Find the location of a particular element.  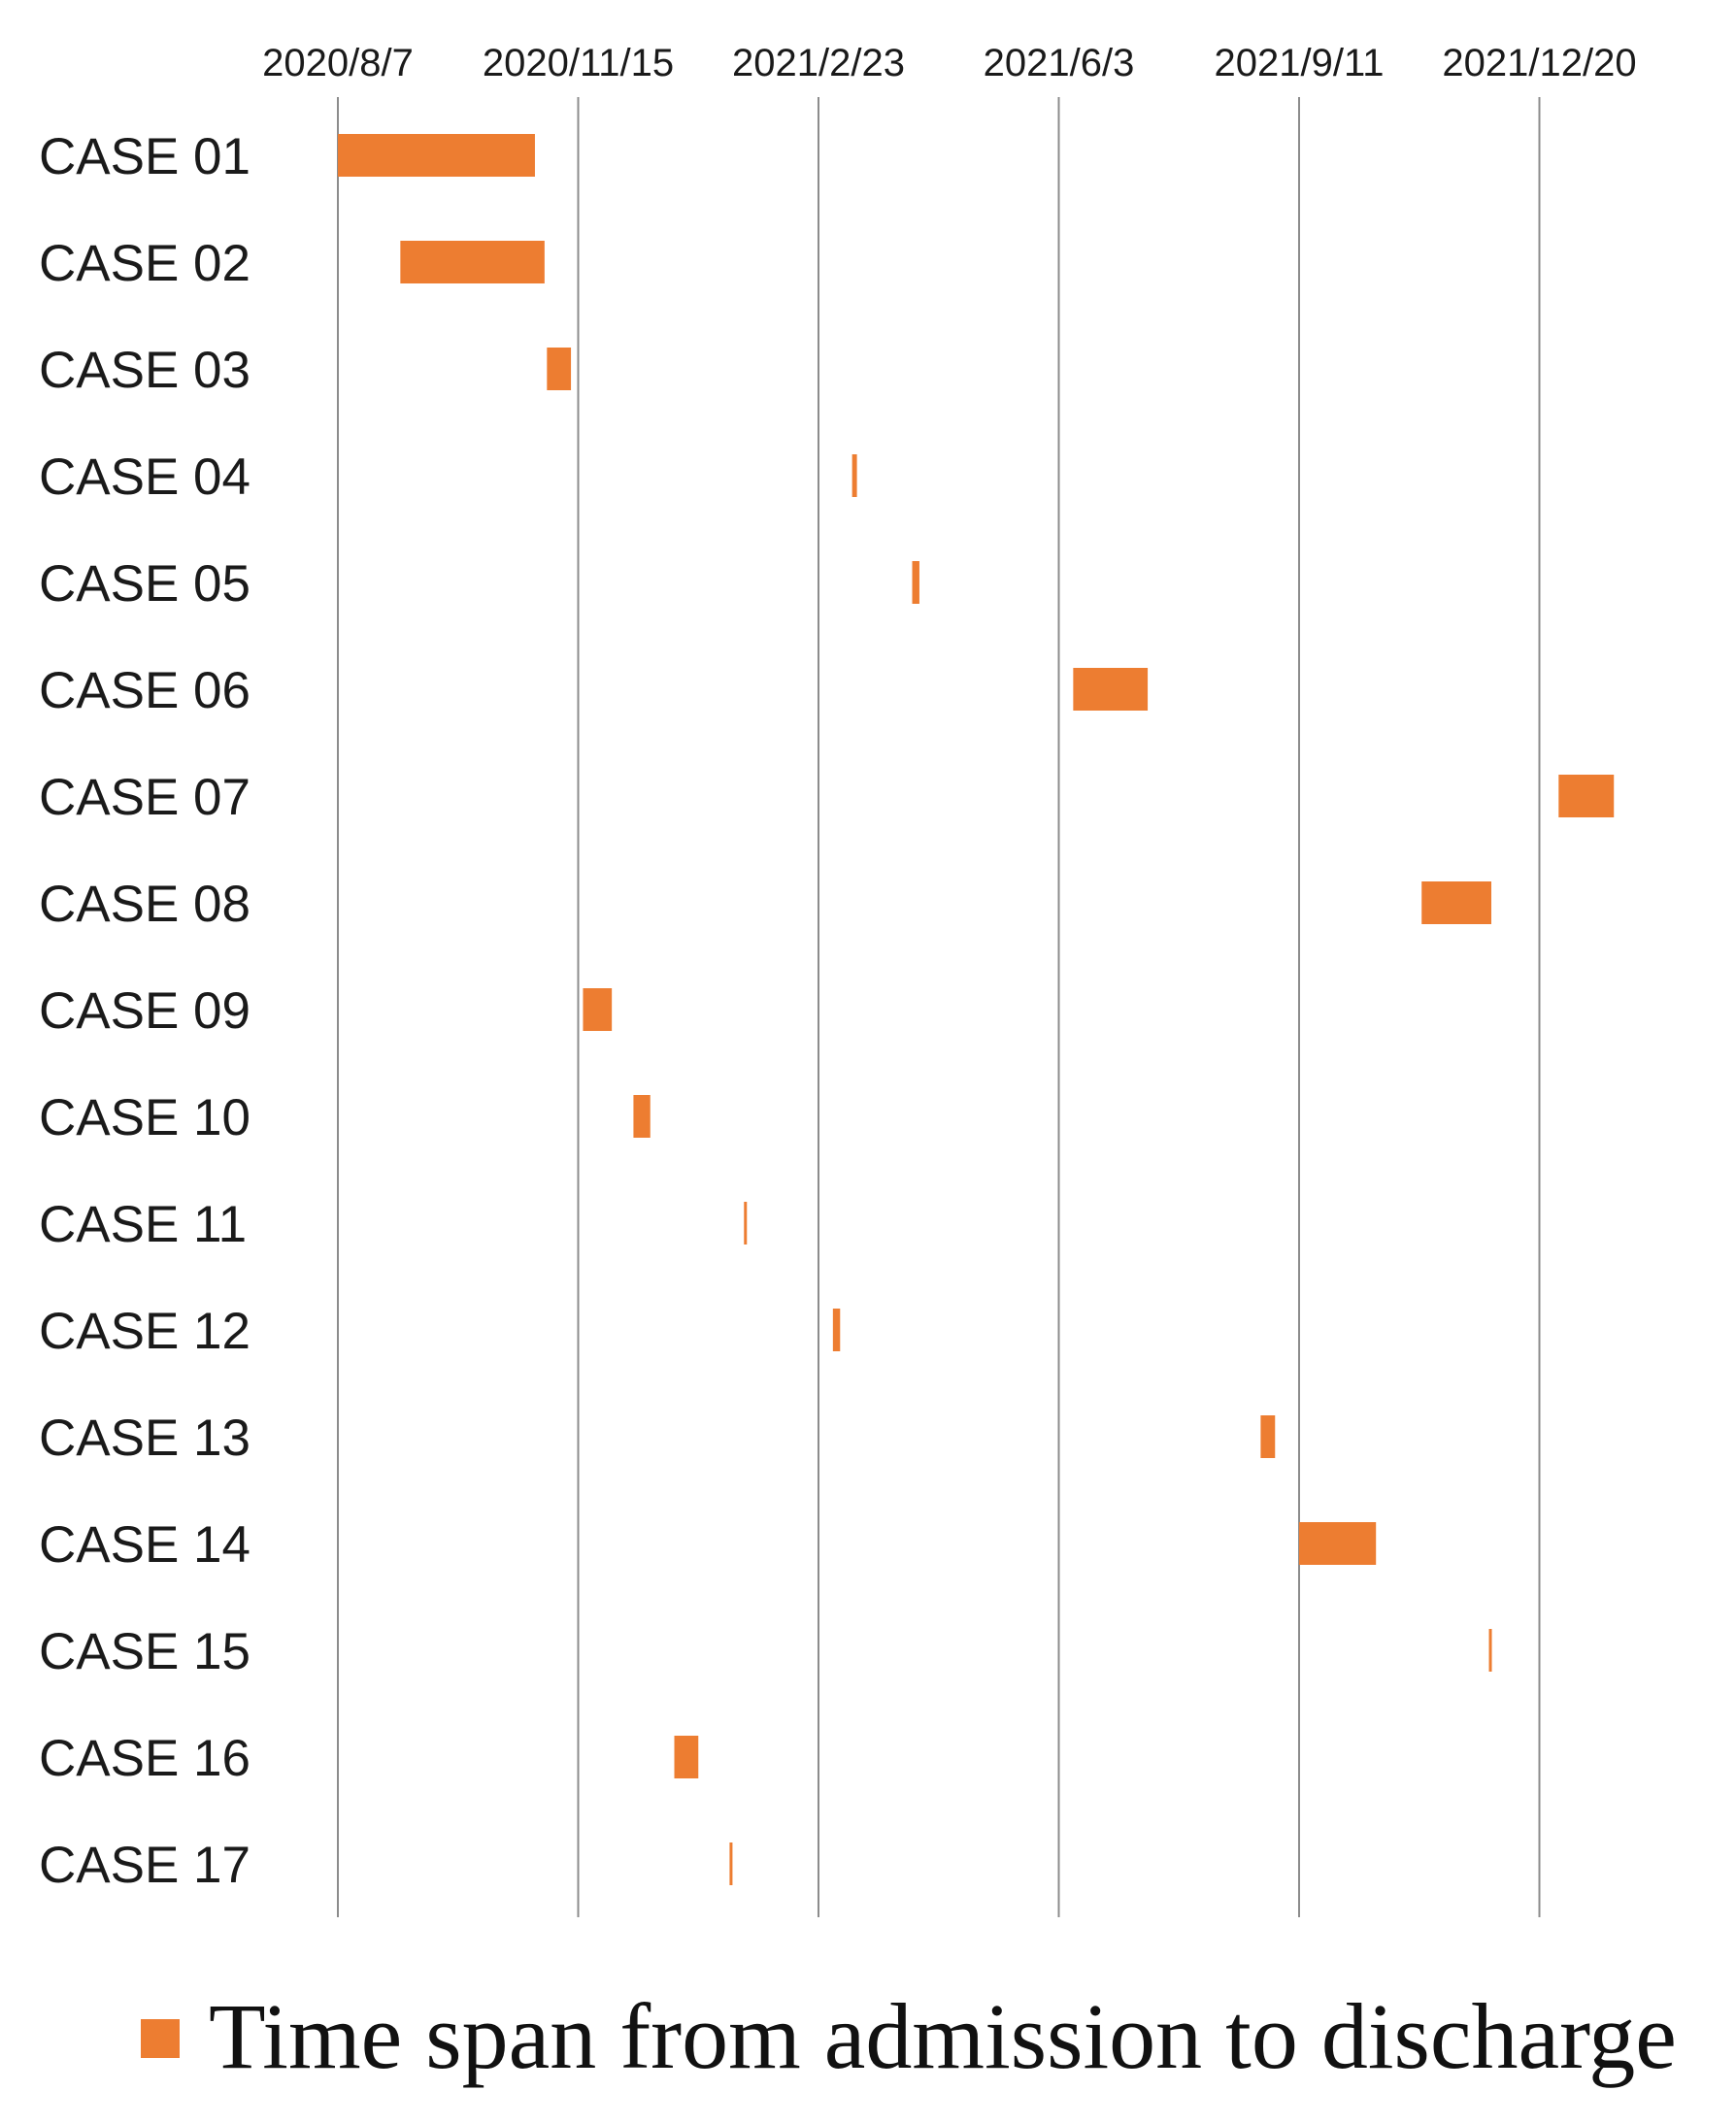

x-tick-label: 2021/9/11 is located at coordinates (1300, 63).